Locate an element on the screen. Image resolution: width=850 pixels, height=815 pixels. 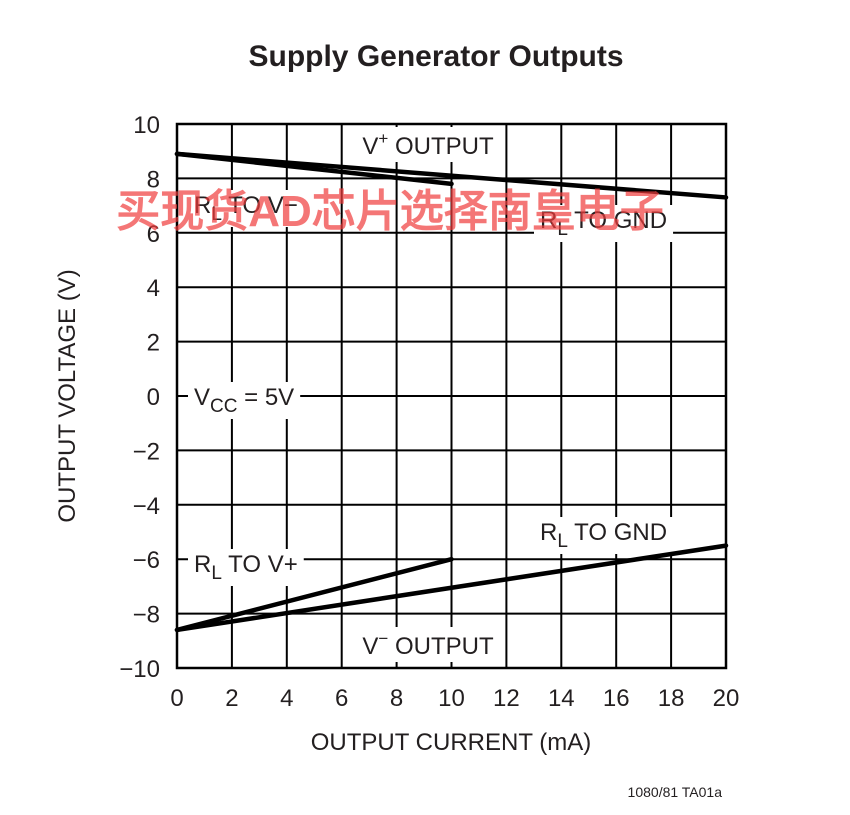
annotation-text: V+ OUTPUT is located at coordinates (428, 144).